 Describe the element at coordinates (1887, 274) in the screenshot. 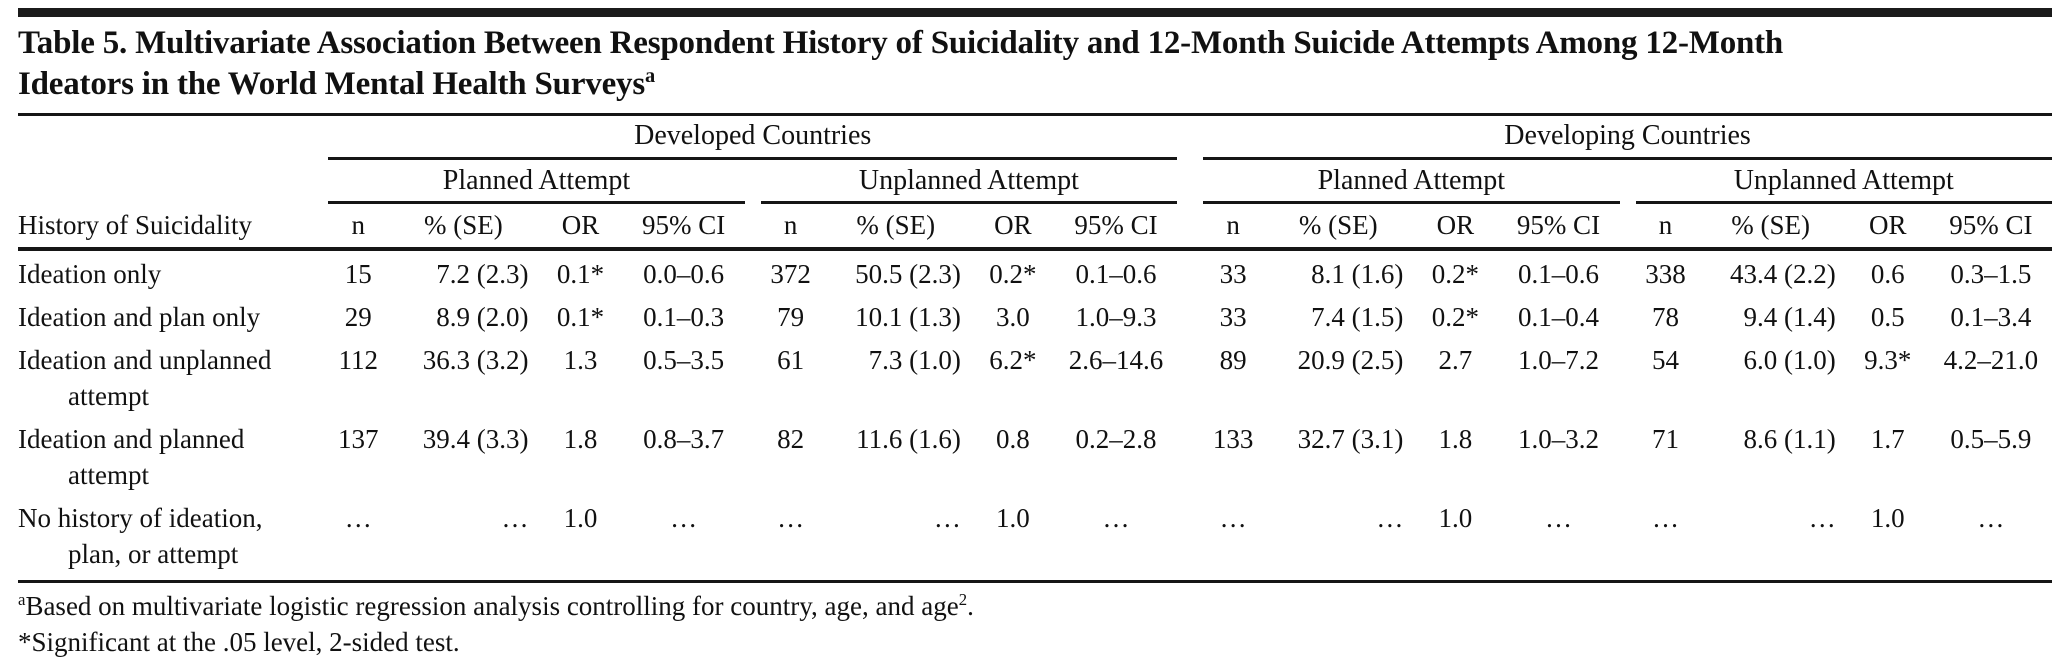

I see `table-cell: 0.6` at that location.